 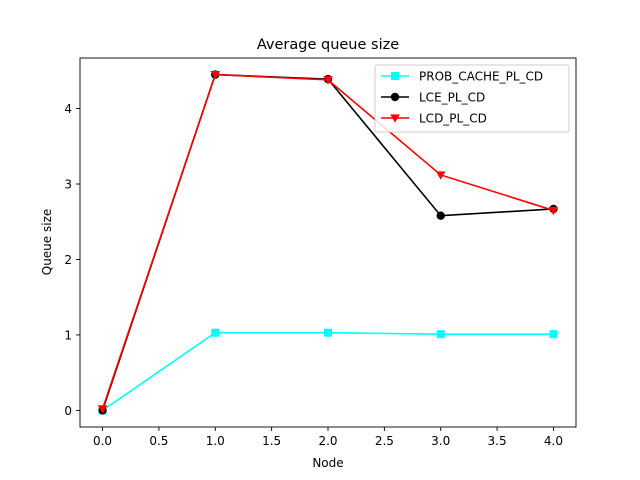 I want to click on legend-item: LCE_PL_CD, so click(x=433, y=98).